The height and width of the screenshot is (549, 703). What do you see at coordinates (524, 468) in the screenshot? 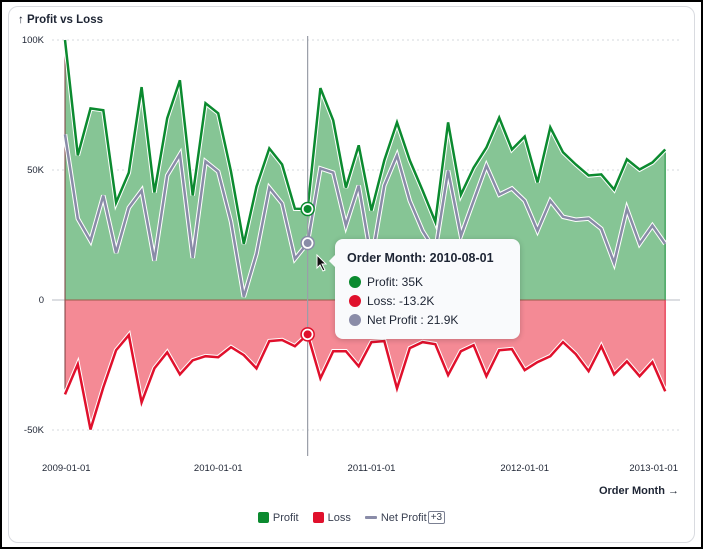
I see `x-tick-label: 2012-01-01` at bounding box center [524, 468].